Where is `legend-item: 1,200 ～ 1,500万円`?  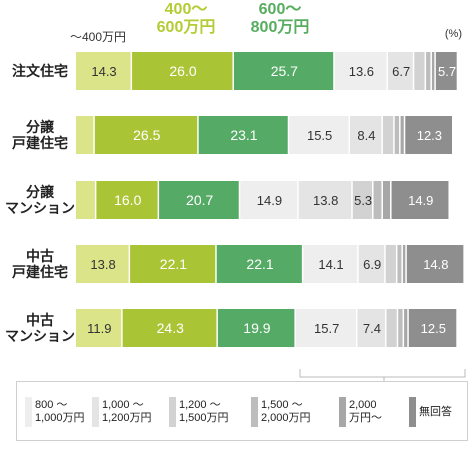
legend-item: 1,200 ～ 1,500万円 is located at coordinates (199, 412).